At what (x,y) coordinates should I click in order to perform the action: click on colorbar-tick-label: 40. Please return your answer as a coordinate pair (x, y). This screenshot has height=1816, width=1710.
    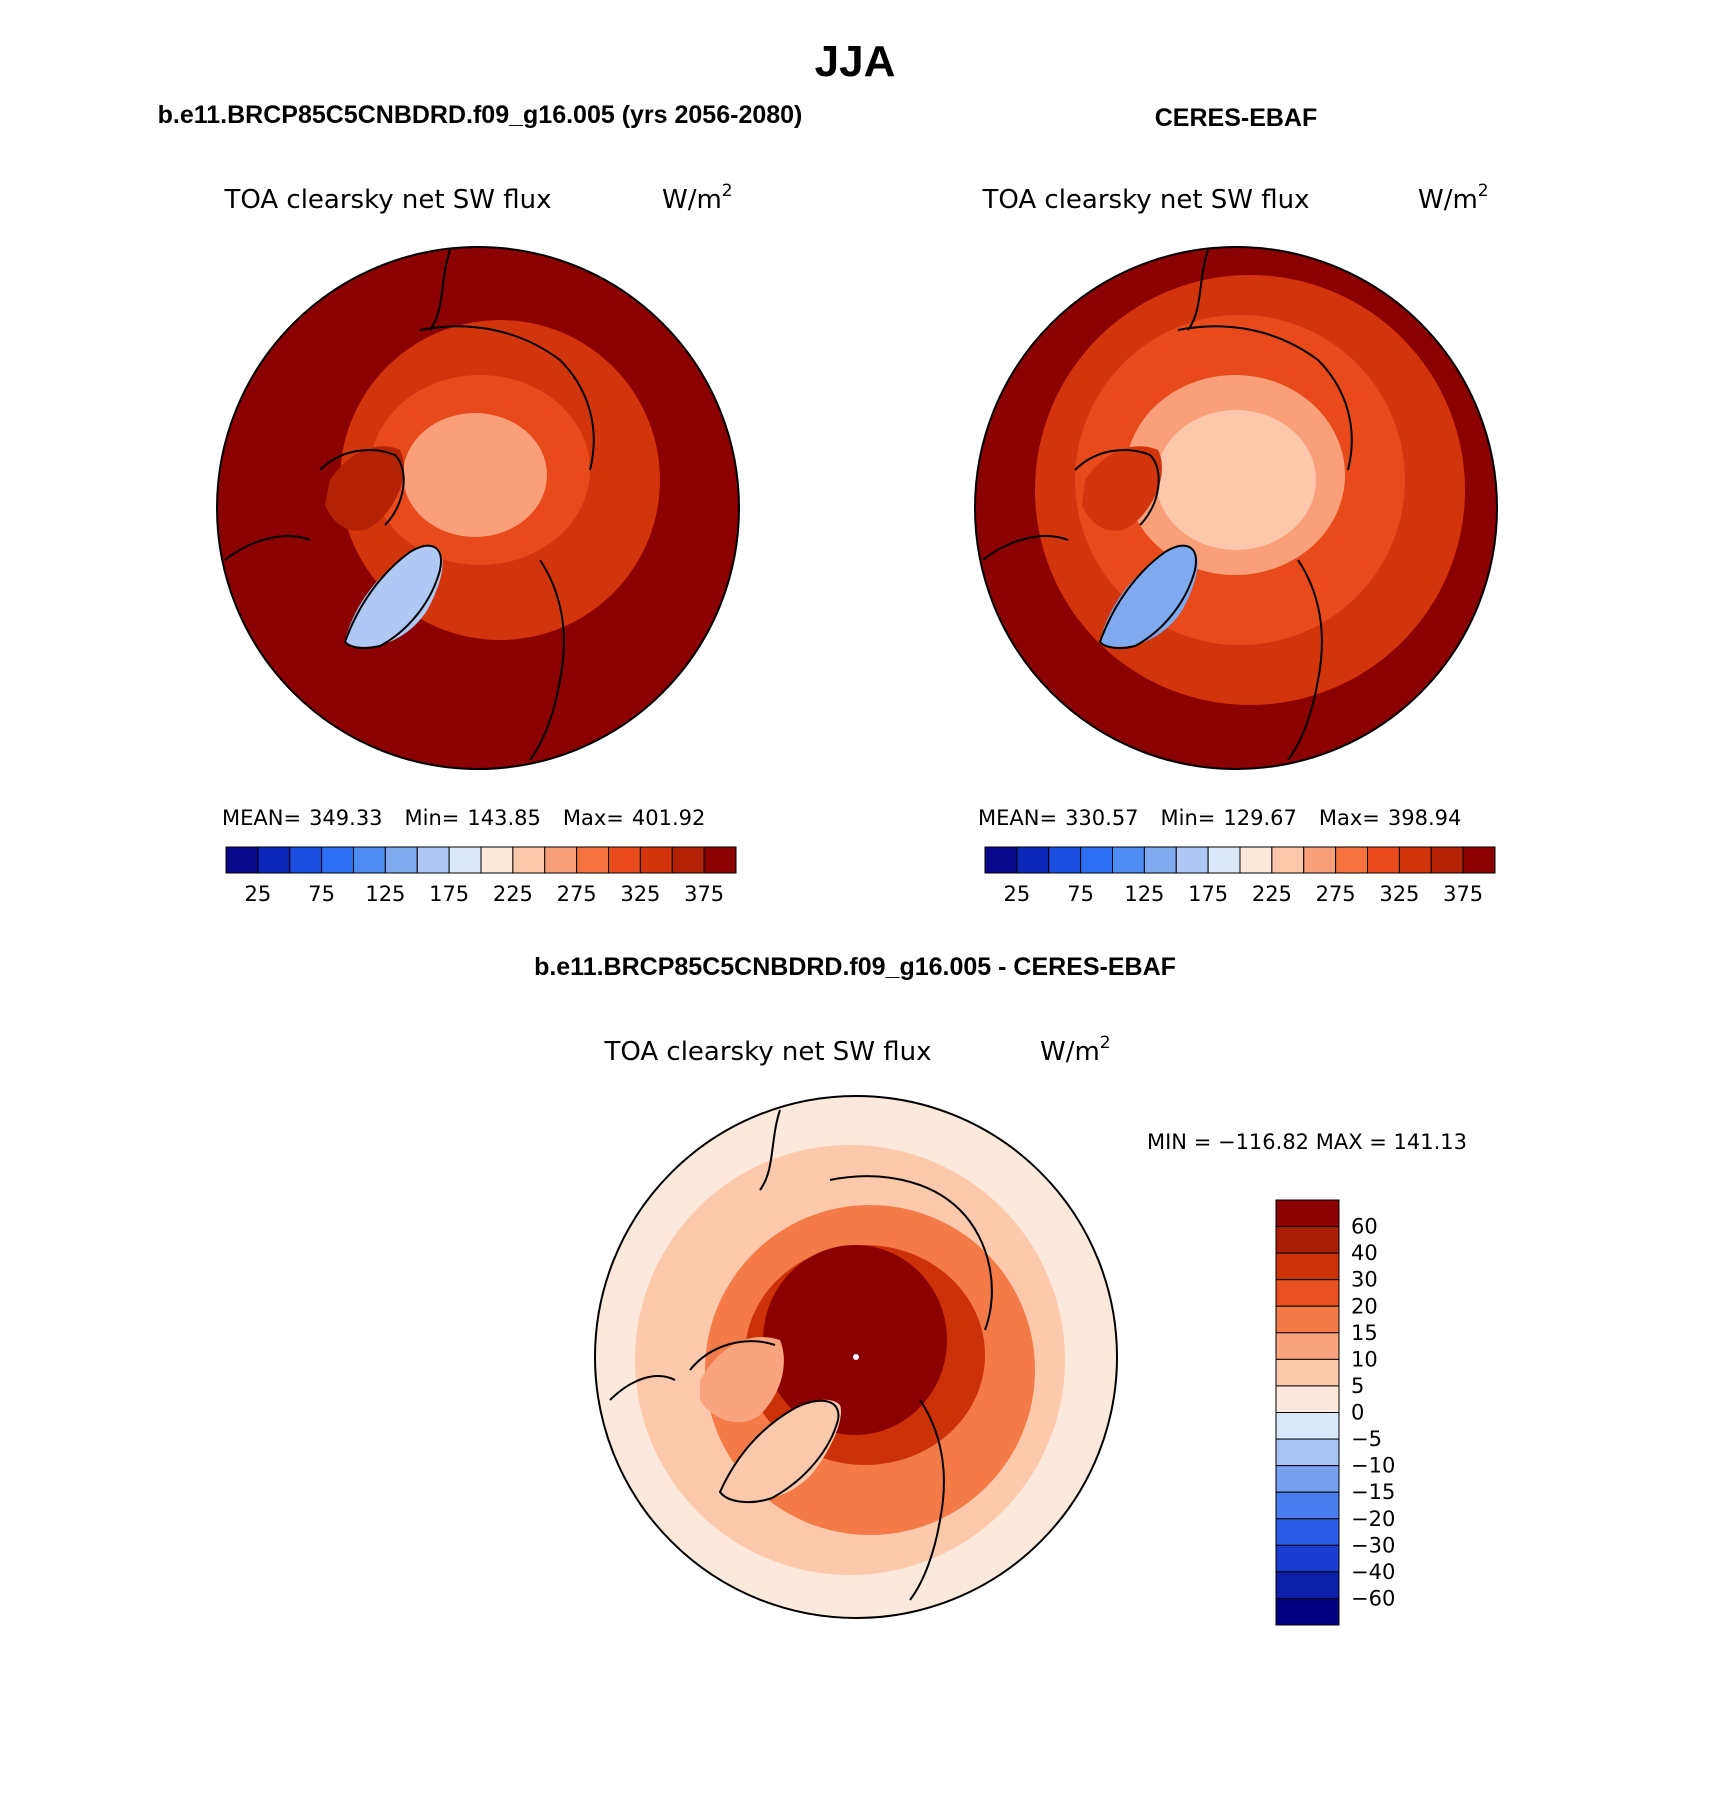
    Looking at the image, I should click on (1364, 1253).